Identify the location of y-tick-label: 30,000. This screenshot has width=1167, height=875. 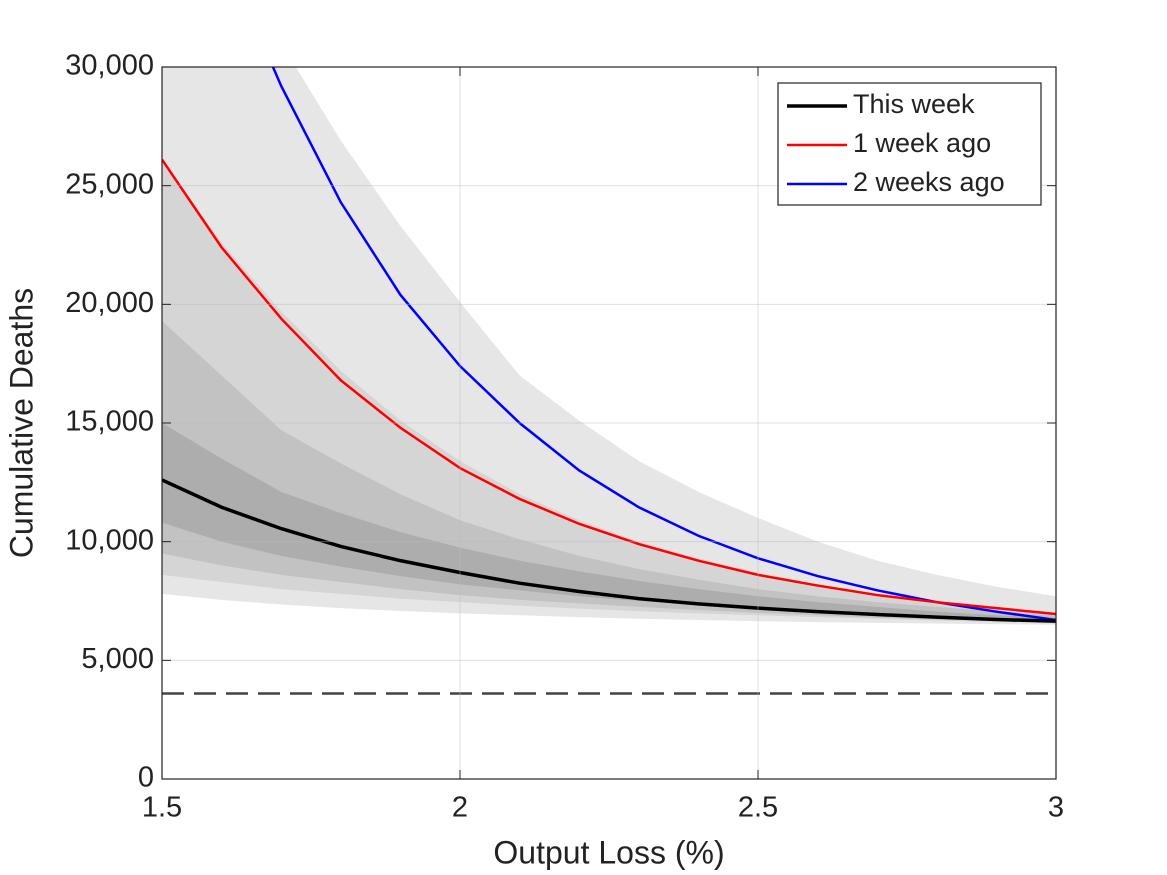
(109, 66).